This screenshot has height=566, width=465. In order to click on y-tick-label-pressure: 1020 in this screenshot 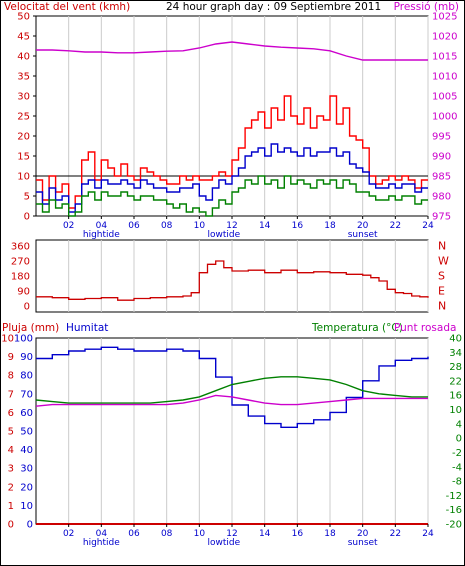, I will do `click(444, 37)`.